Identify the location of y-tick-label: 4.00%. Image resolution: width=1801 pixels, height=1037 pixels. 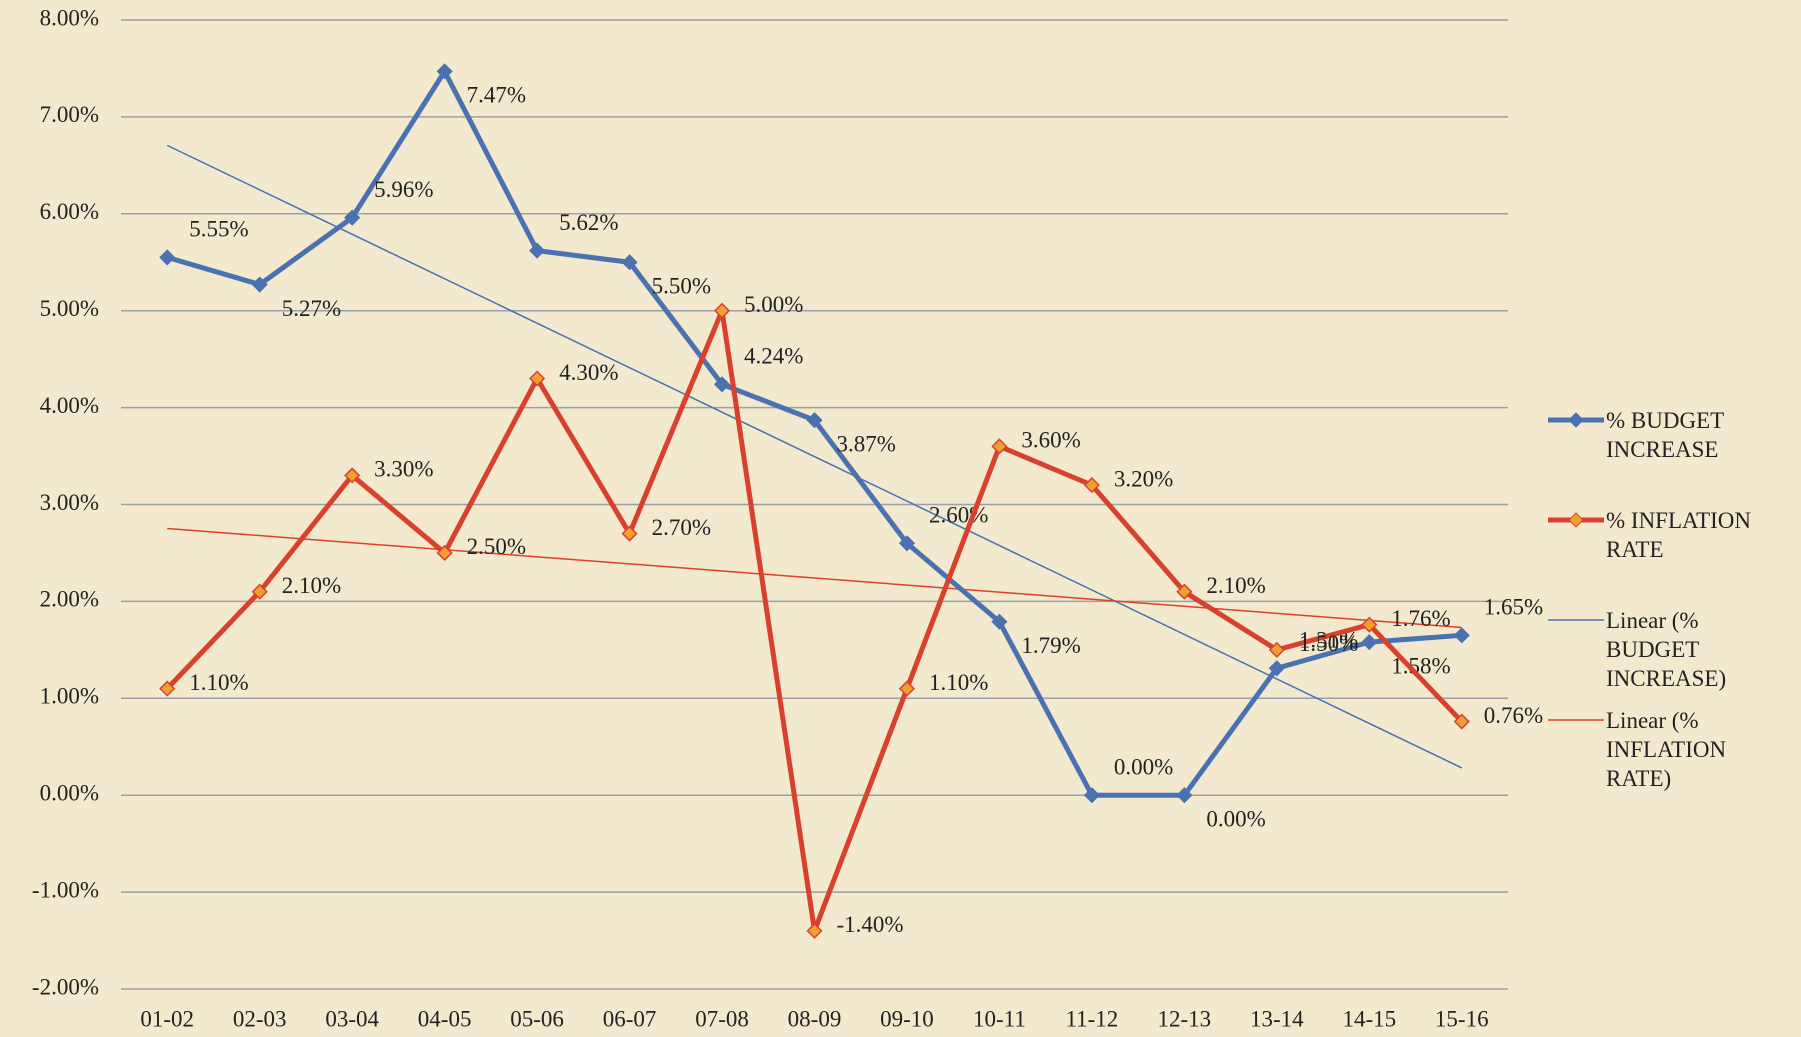
(69, 405).